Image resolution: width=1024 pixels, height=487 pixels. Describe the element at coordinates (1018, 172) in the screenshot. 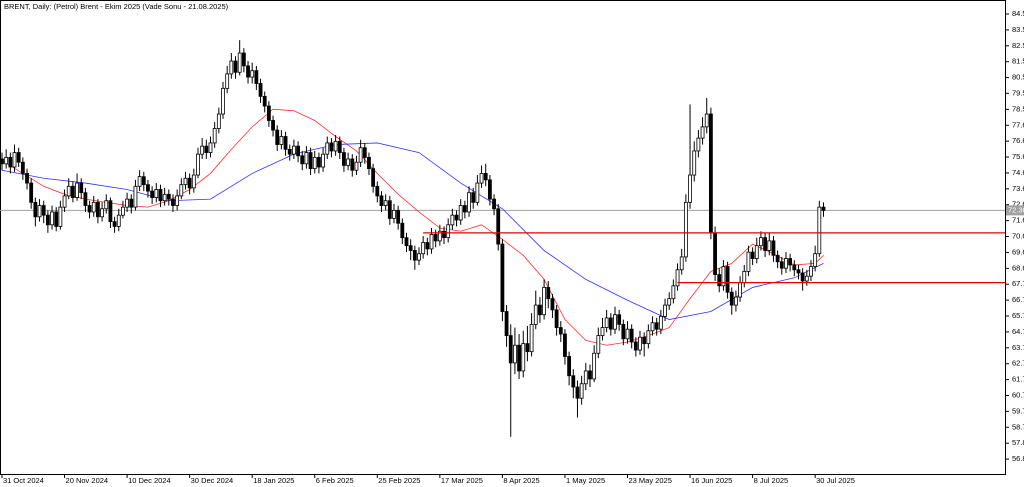

I see `y-tick-label: 74.63` at that location.